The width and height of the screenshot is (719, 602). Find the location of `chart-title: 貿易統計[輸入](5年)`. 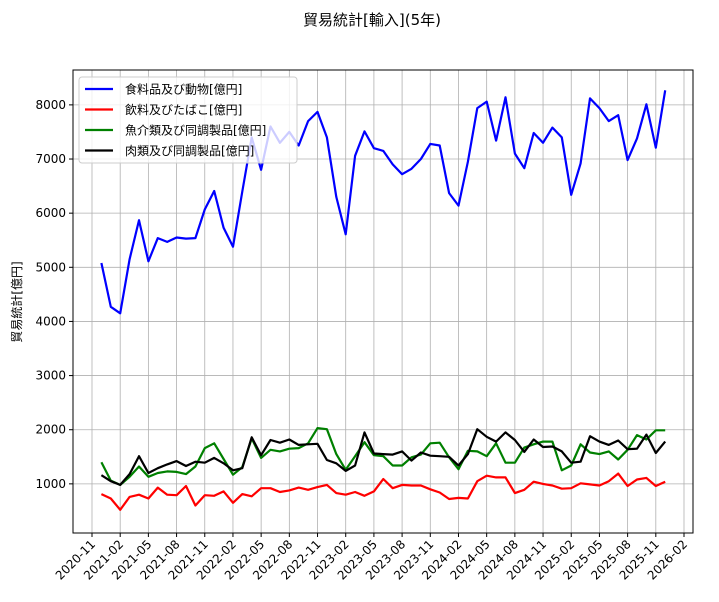

chart-title: 貿易統計[輸入](5年) is located at coordinates (372, 20).